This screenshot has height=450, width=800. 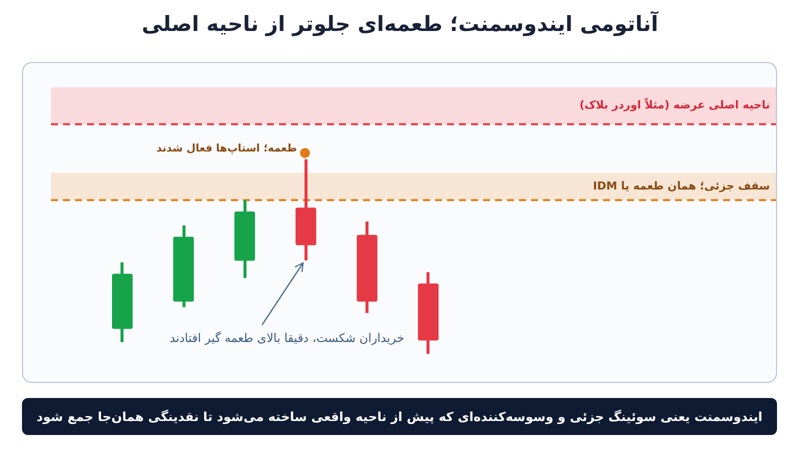 I want to click on text: طعمه؛ استاپ‌ها فعال شدند, so click(x=227, y=148).